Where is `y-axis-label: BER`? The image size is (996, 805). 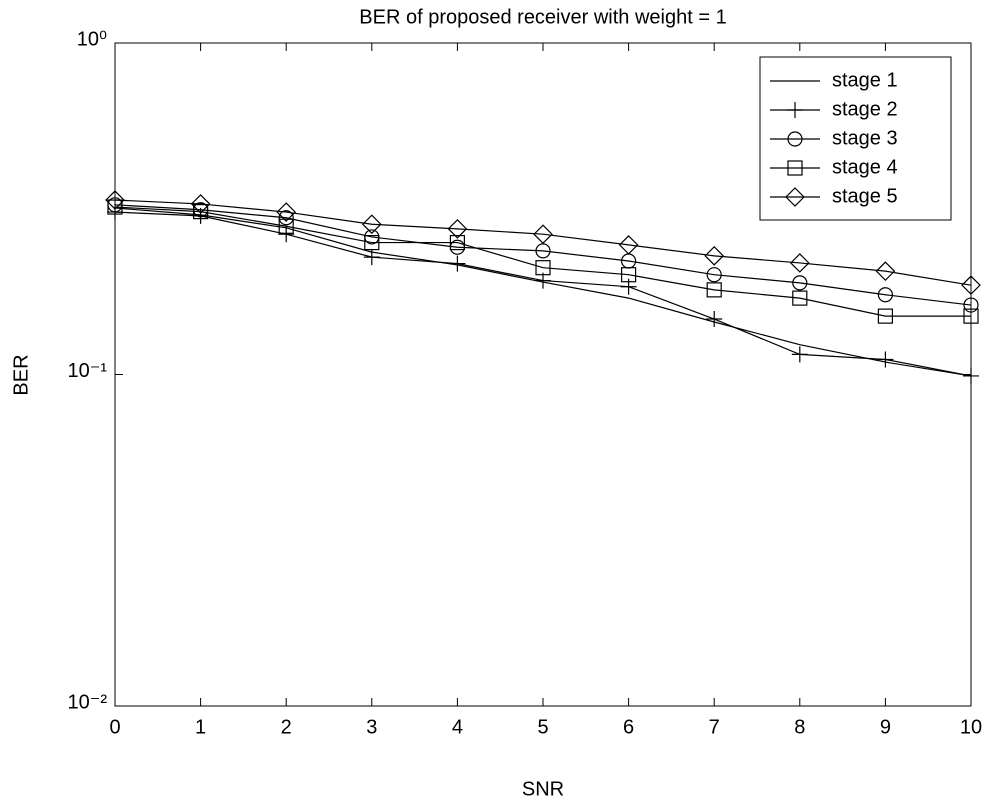
y-axis-label: BER is located at coordinates (21, 374).